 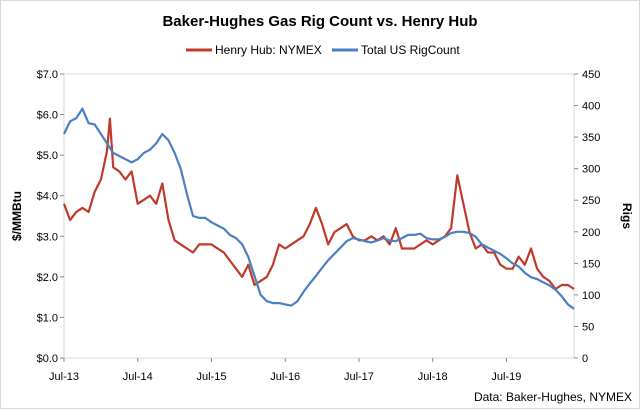 I want to click on left-axis-ticks: $0.0 $1.0 $2.0 $3.0 $4.0 $5.0 $6.0 $7.0, so click(x=50, y=217).